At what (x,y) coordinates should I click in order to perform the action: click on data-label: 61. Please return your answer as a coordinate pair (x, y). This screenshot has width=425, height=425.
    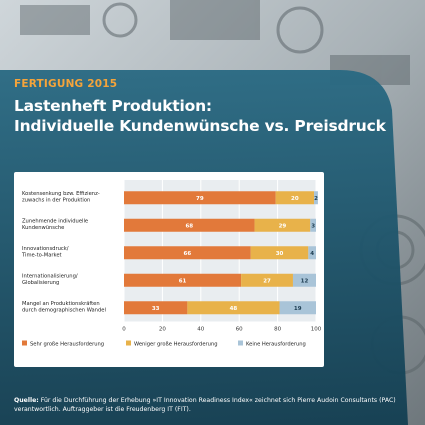
    Looking at the image, I should click on (183, 281).